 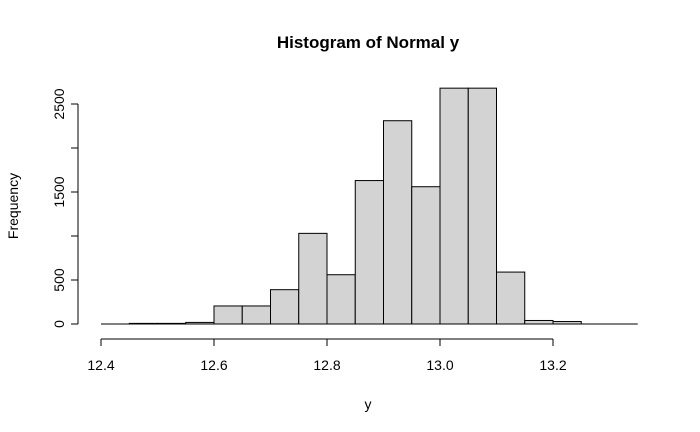 What do you see at coordinates (439, 365) in the screenshot?
I see `x-tick-label: 13.0` at bounding box center [439, 365].